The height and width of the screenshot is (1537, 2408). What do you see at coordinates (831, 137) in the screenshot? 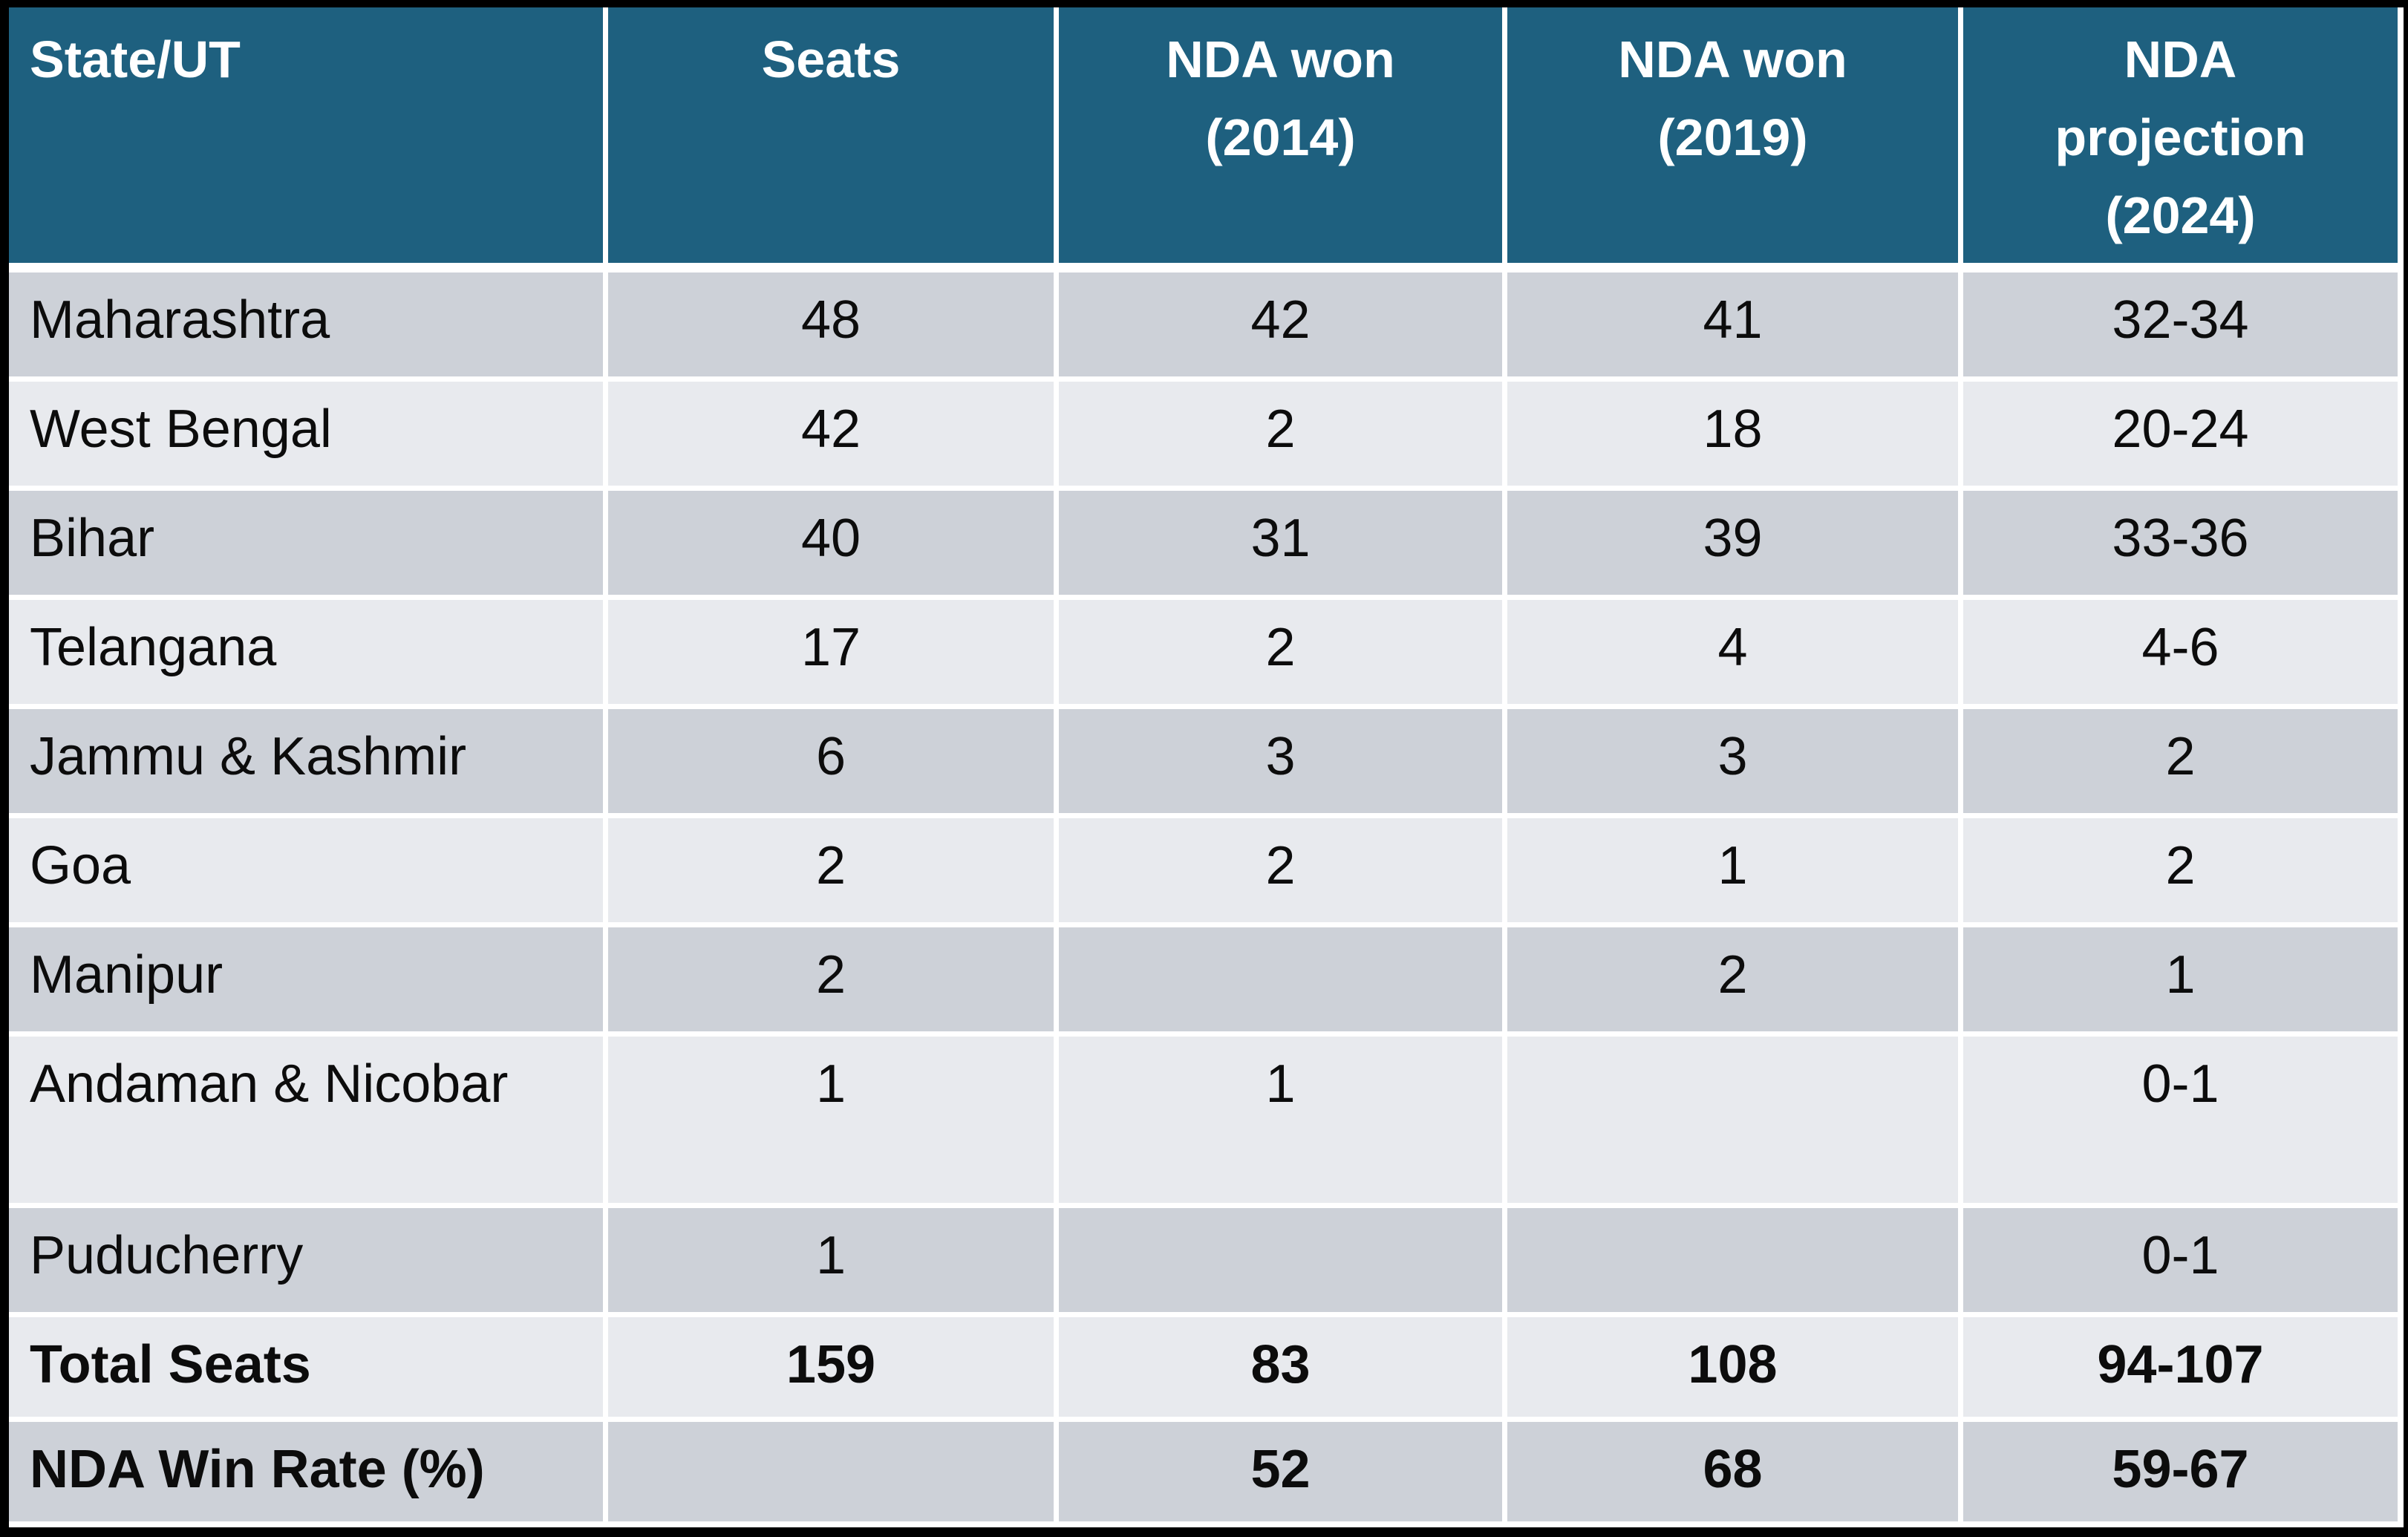
I see `header-seats: Seats` at bounding box center [831, 137].